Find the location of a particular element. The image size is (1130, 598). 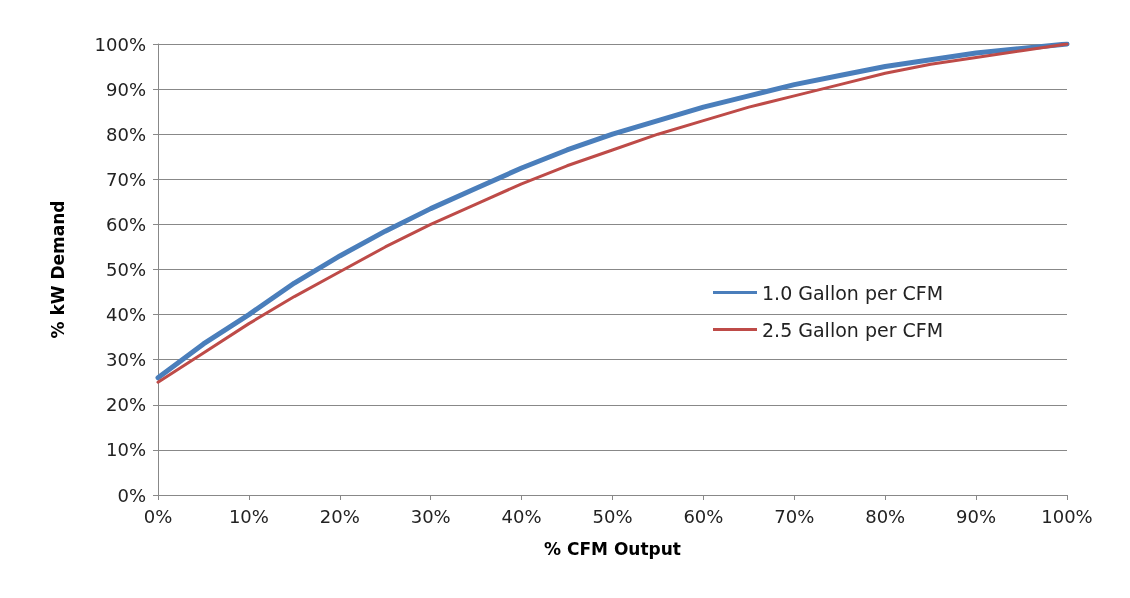

y-tick-label: 10% is located at coordinates (125, 450).